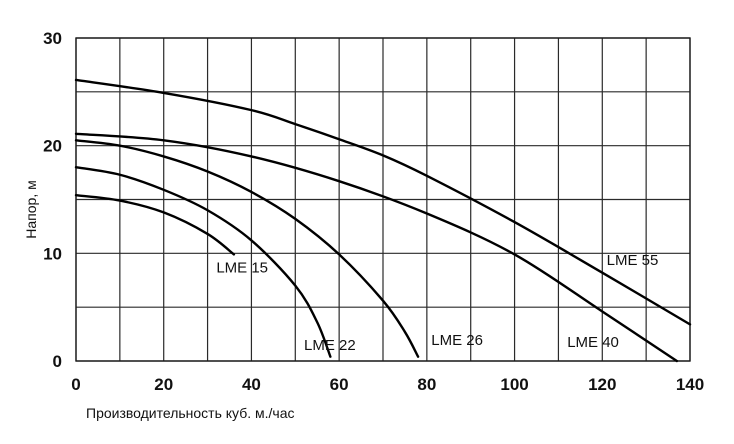 This screenshot has width=734, height=444. Describe the element at coordinates (593, 342) in the screenshot. I see `series-label-lme-40: LME 40` at that location.